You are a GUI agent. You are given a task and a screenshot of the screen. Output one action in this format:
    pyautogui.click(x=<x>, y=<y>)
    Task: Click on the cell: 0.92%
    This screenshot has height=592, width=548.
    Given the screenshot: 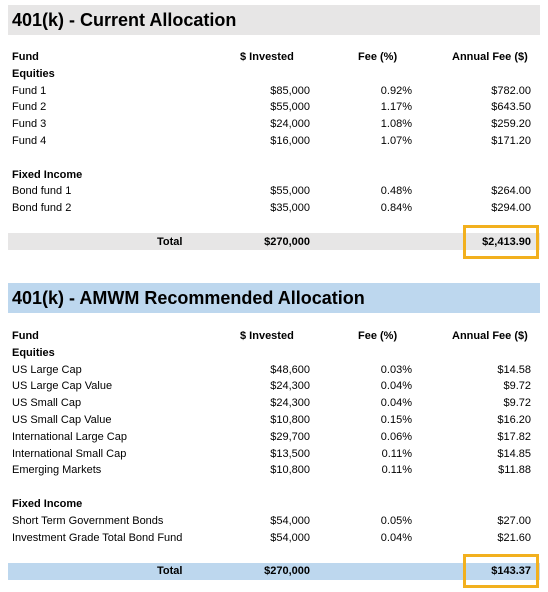 What is the action you would take?
    pyautogui.click(x=396, y=90)
    